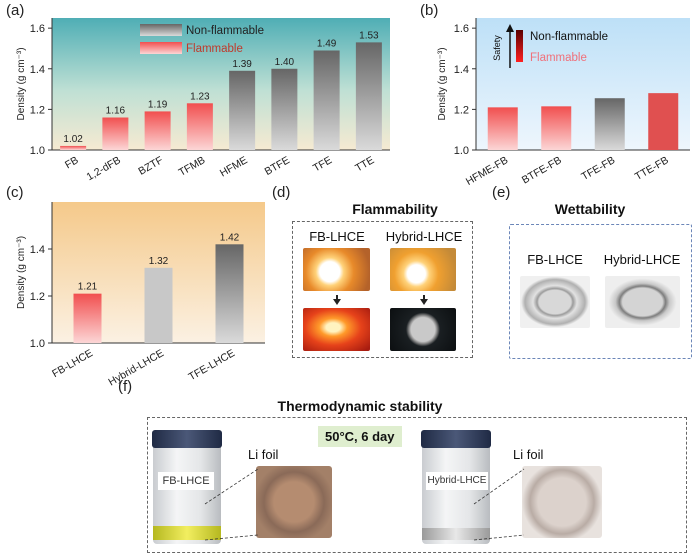  I want to click on panel-f-label: (f), so click(125, 386).